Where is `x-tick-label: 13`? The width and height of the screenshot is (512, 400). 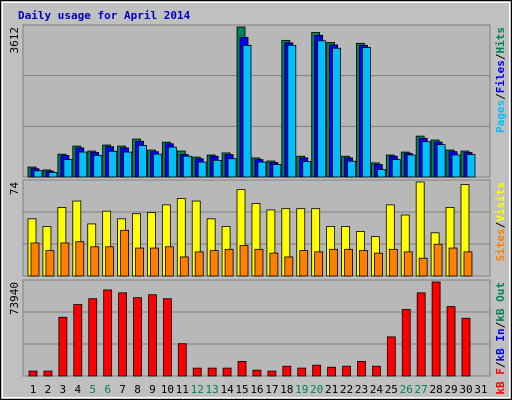
x-tick-label: 13 is located at coordinates (212, 389).